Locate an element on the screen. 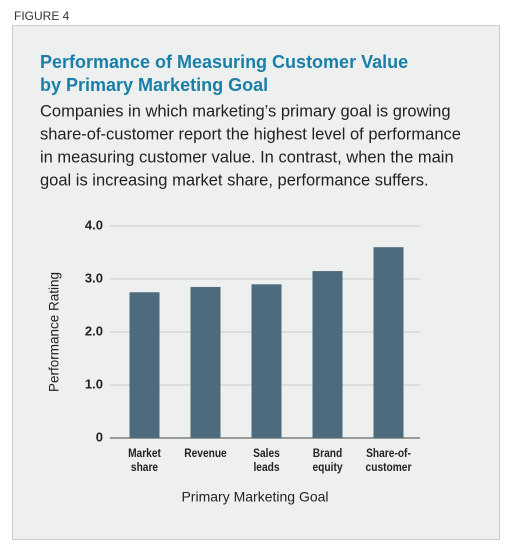  x-tick-label: Market is located at coordinates (144, 453).